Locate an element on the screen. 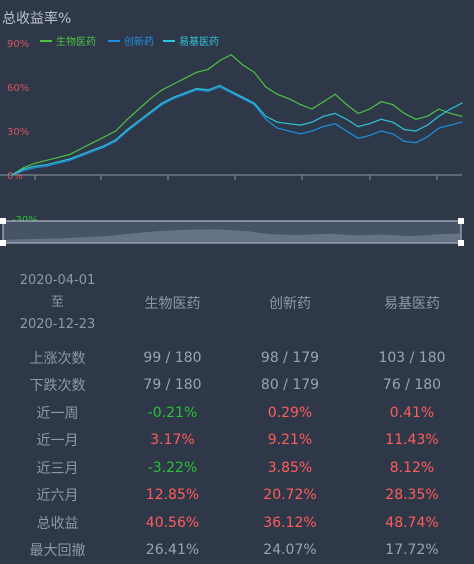 Image resolution: width=474 pixels, height=564 pixels. stats-value: -0.21% is located at coordinates (172, 413).